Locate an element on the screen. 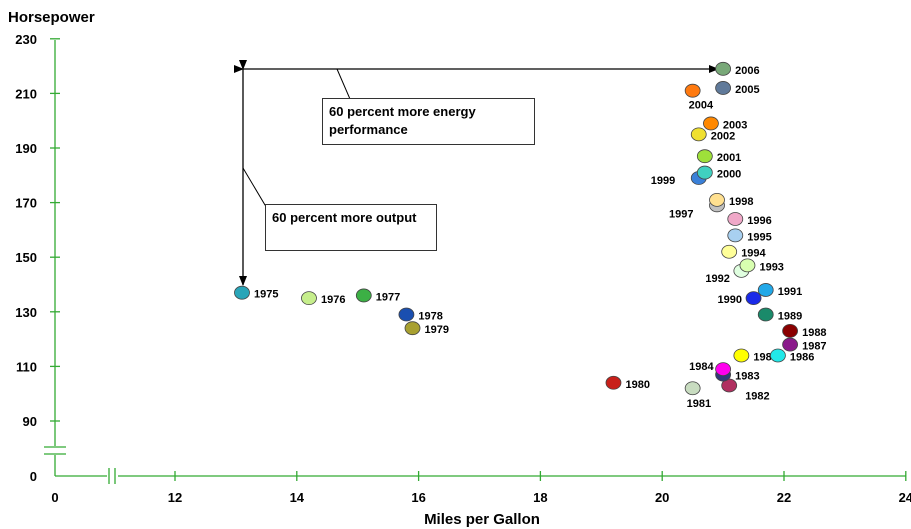 This screenshot has height=529, width=911. point-2000 is located at coordinates (704, 172).